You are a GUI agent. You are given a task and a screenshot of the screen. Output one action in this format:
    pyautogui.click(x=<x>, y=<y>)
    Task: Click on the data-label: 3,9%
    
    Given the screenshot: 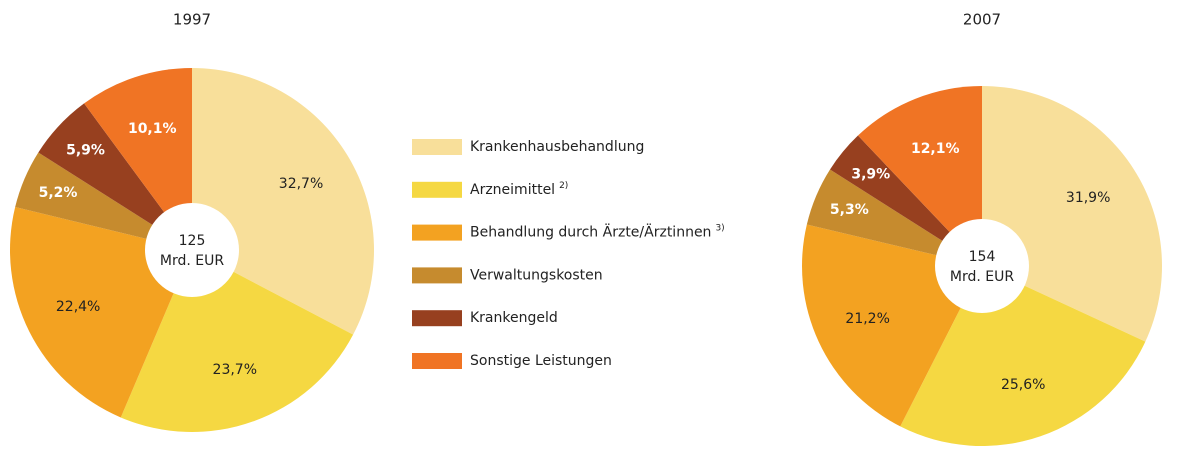 What is the action you would take?
    pyautogui.click(x=870, y=175)
    